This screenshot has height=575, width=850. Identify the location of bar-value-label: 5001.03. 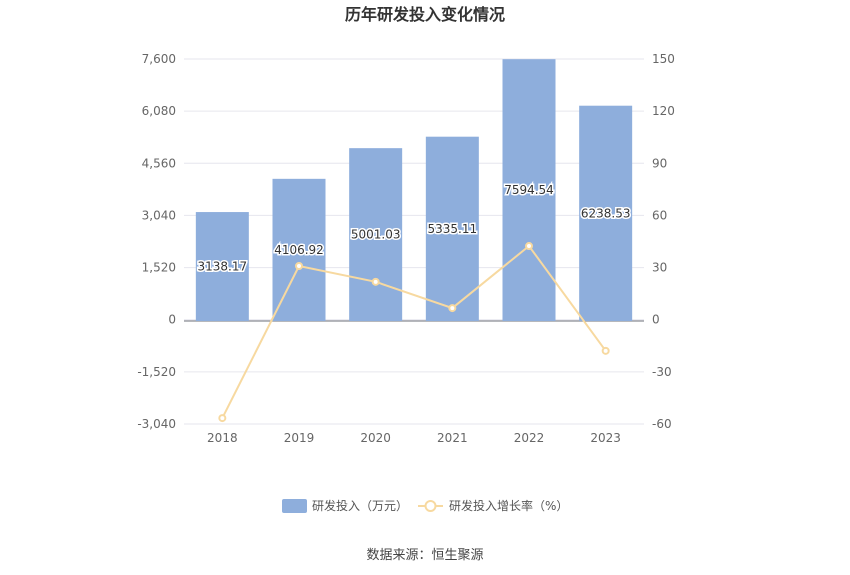
(376, 235).